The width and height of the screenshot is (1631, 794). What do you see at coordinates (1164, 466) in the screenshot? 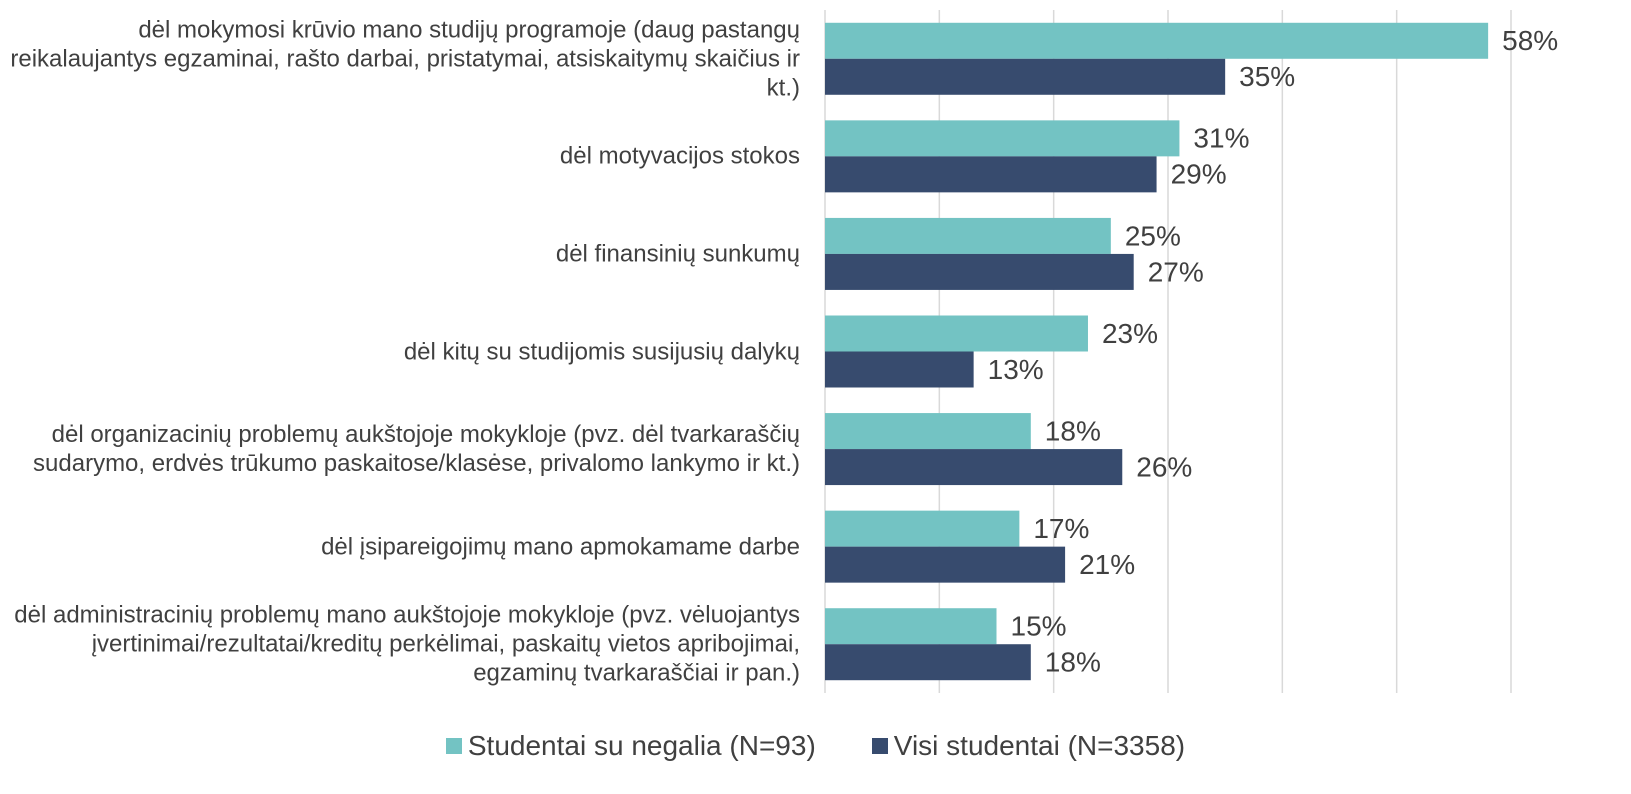
I see `data-label: 26%` at bounding box center [1164, 466].